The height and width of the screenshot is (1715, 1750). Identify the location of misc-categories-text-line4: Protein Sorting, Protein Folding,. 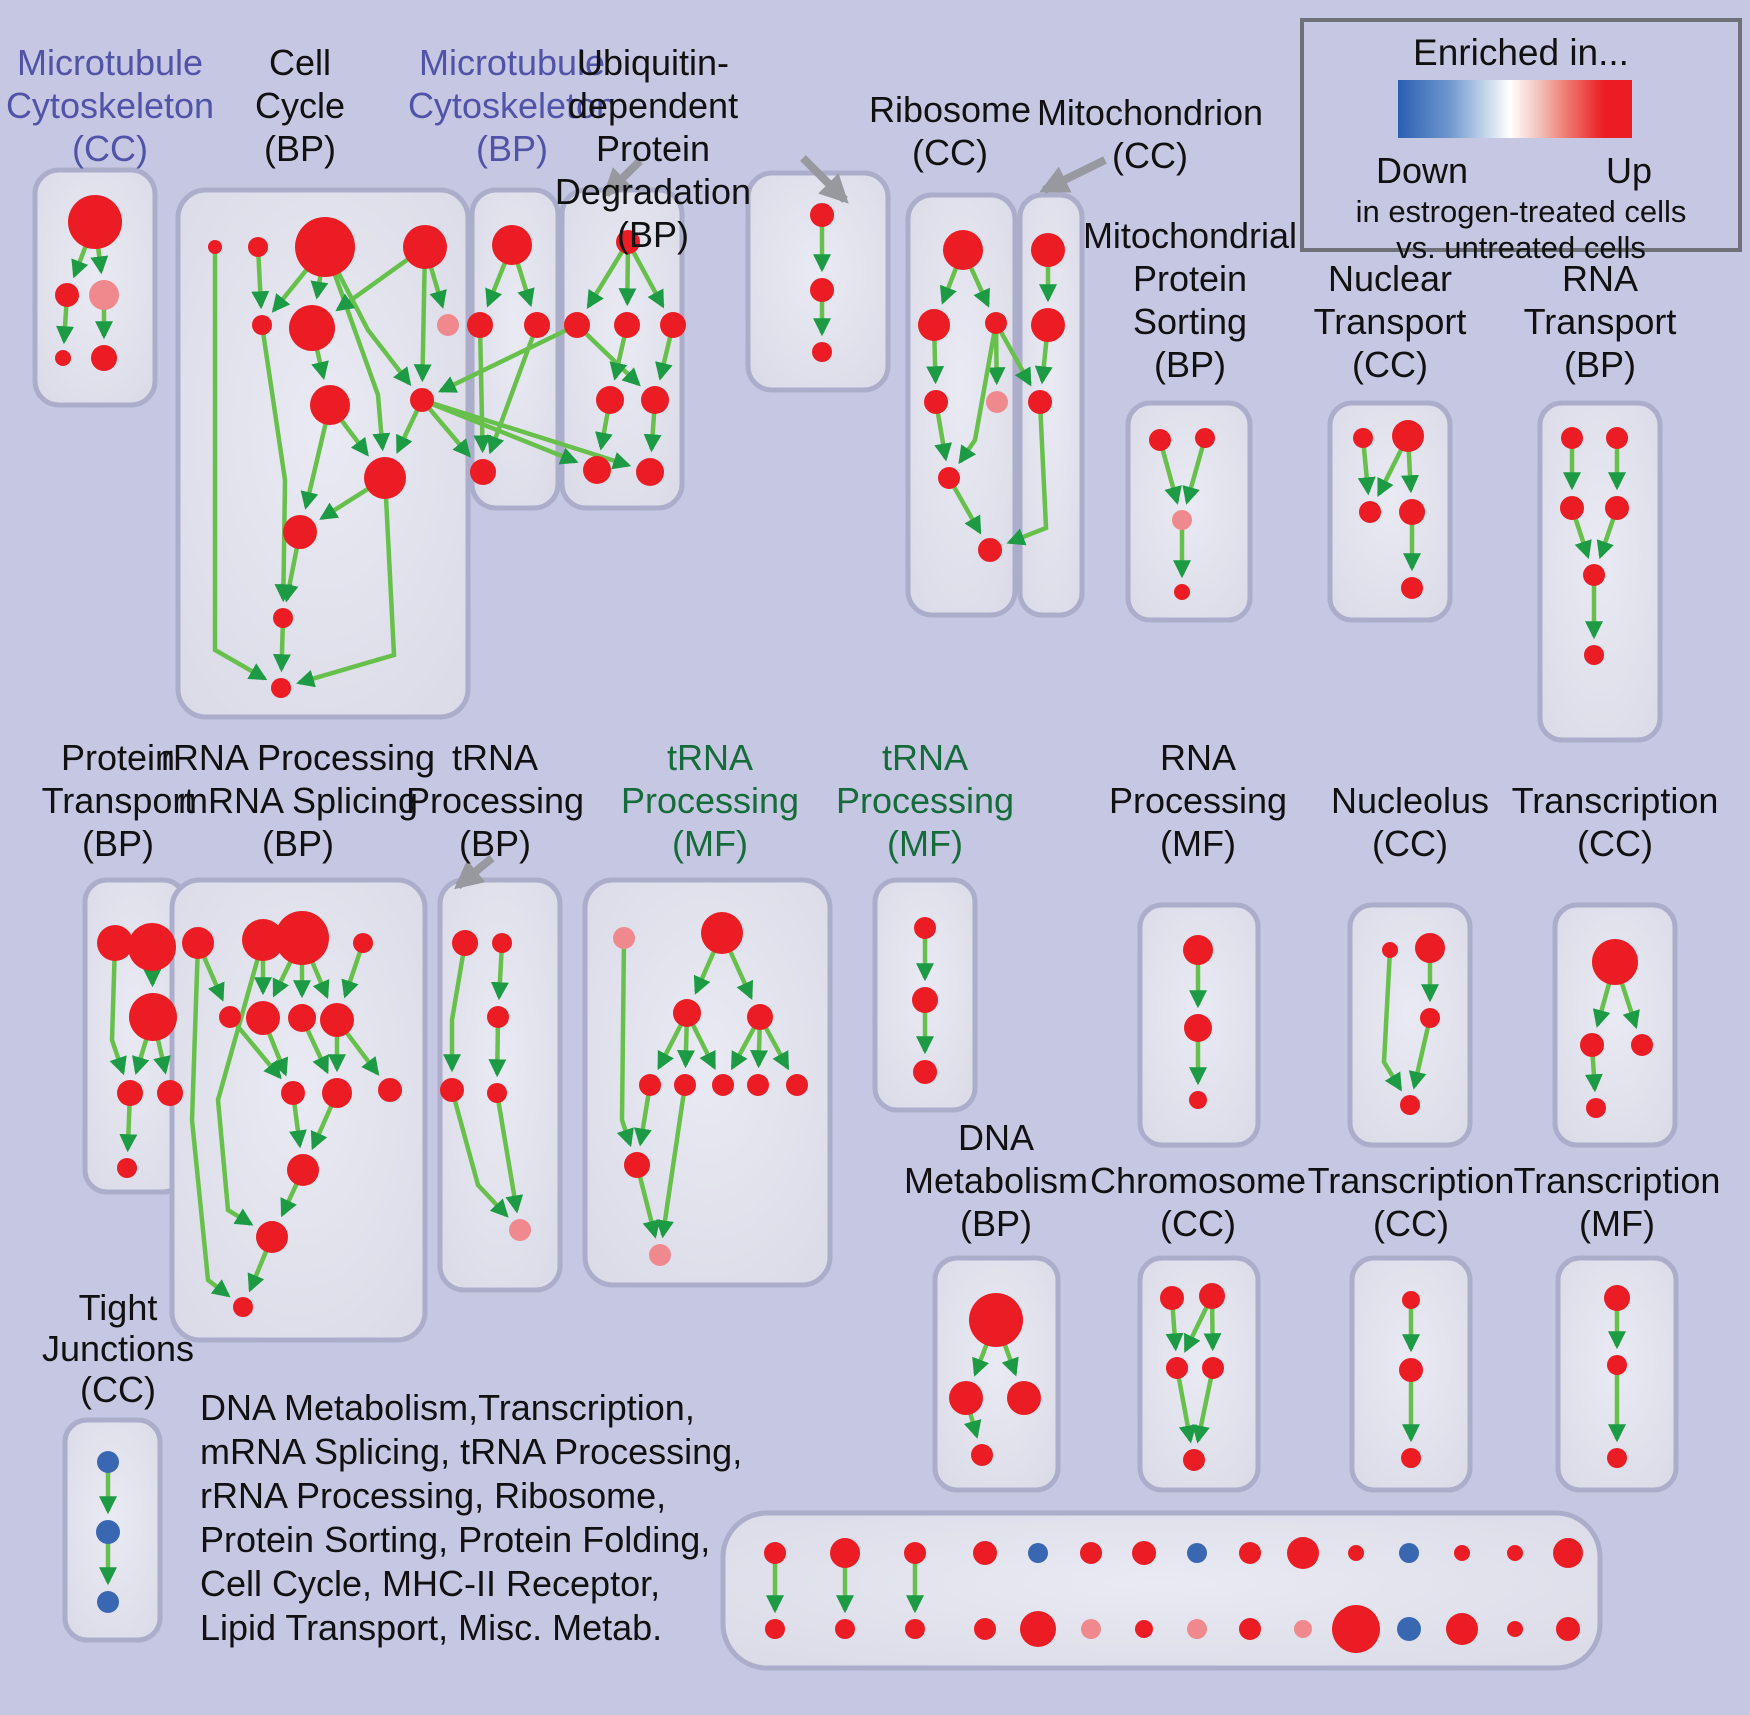
(455, 1539).